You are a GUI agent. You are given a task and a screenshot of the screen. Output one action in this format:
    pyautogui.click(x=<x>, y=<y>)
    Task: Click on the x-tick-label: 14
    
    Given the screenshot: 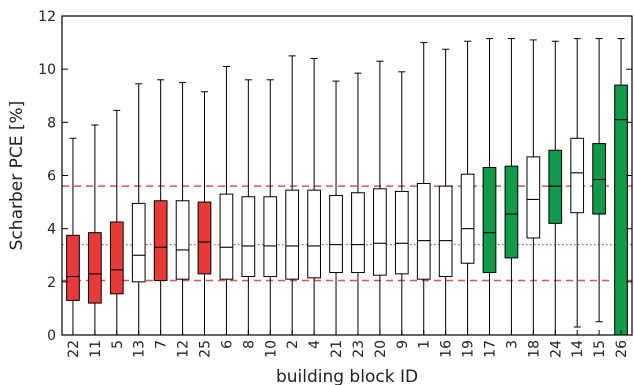 What is the action you would take?
    pyautogui.click(x=578, y=349)
    